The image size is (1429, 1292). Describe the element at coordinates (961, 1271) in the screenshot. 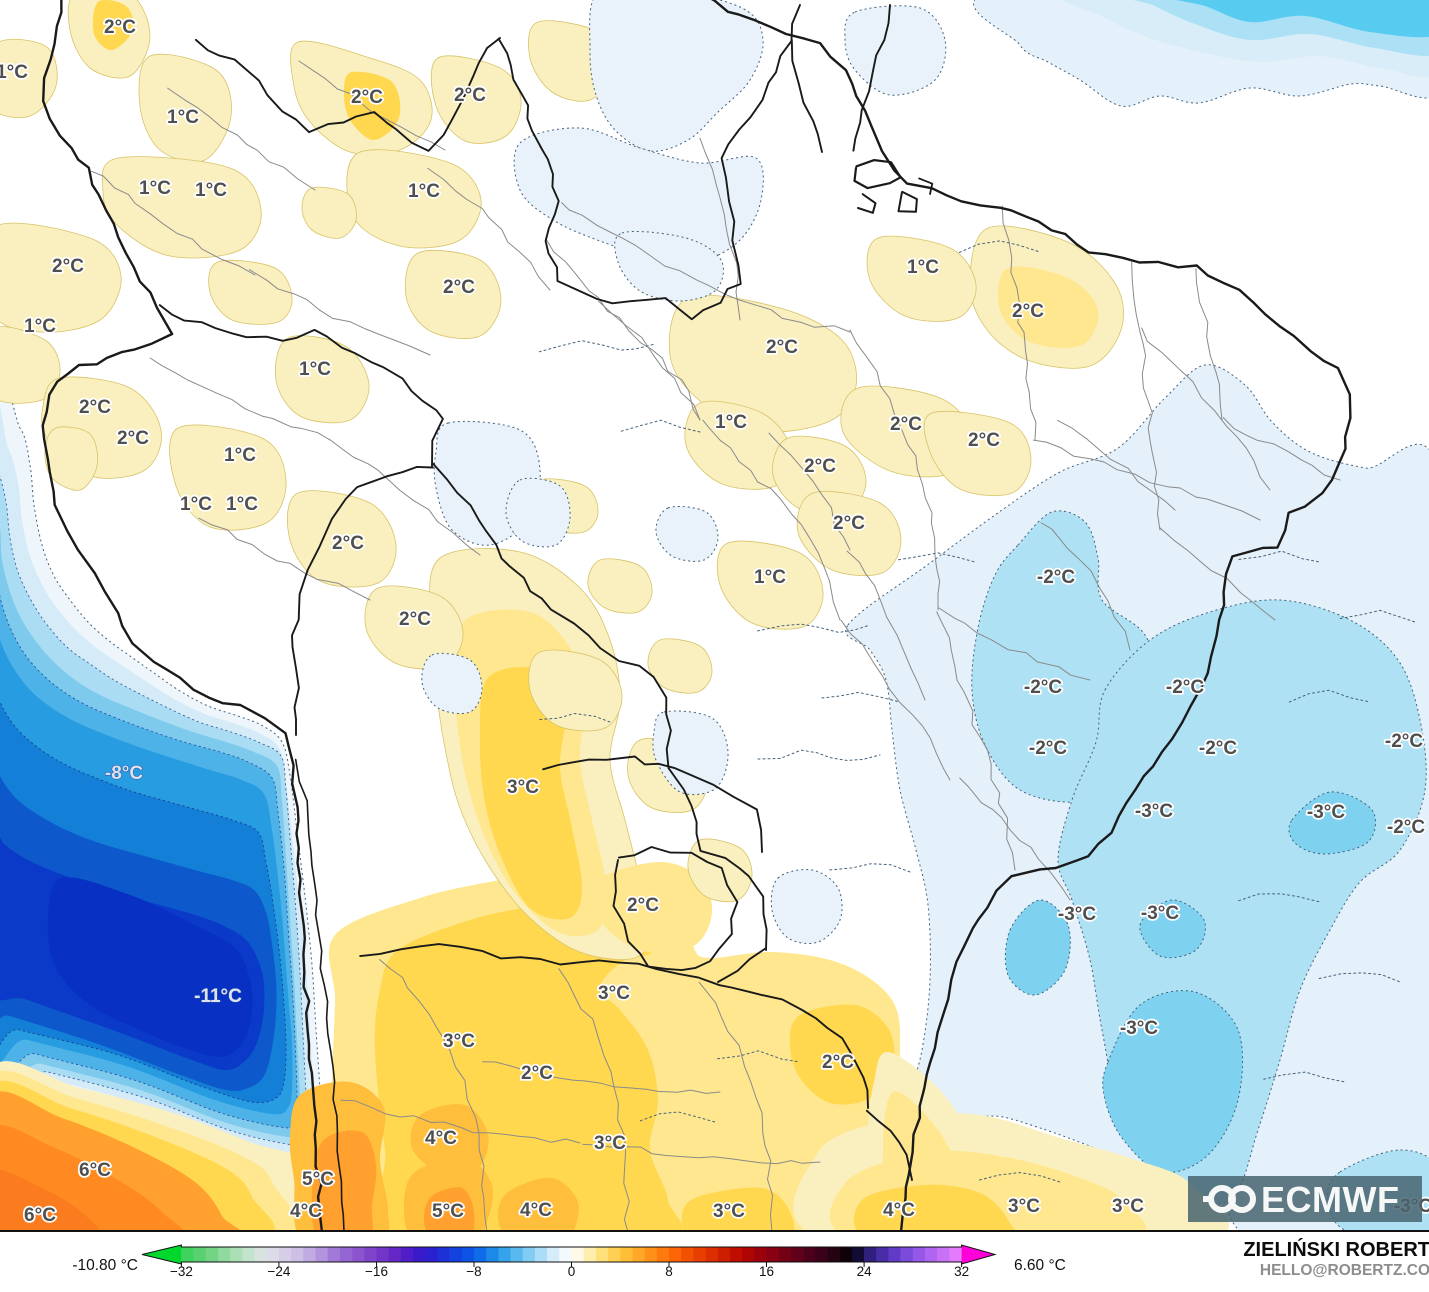

I see `svg-text: 32` at that location.